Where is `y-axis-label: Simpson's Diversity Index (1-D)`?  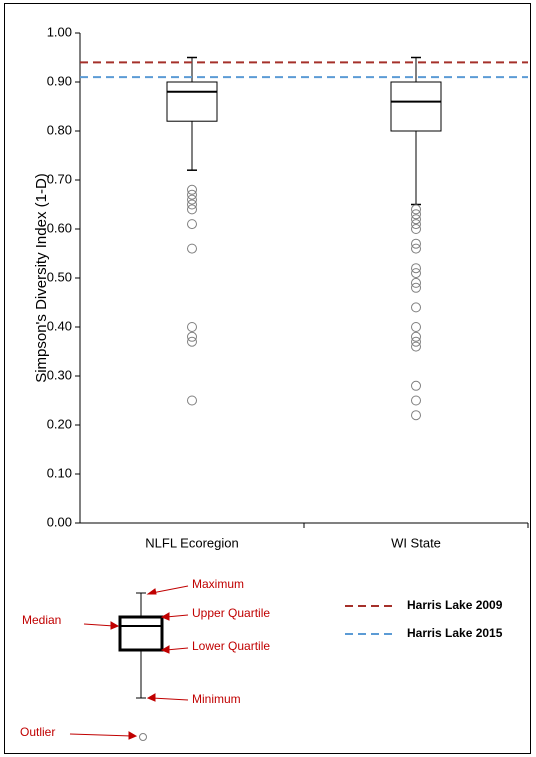 y-axis-label: Simpson's Diversity Index (1-D) is located at coordinates (41, 278).